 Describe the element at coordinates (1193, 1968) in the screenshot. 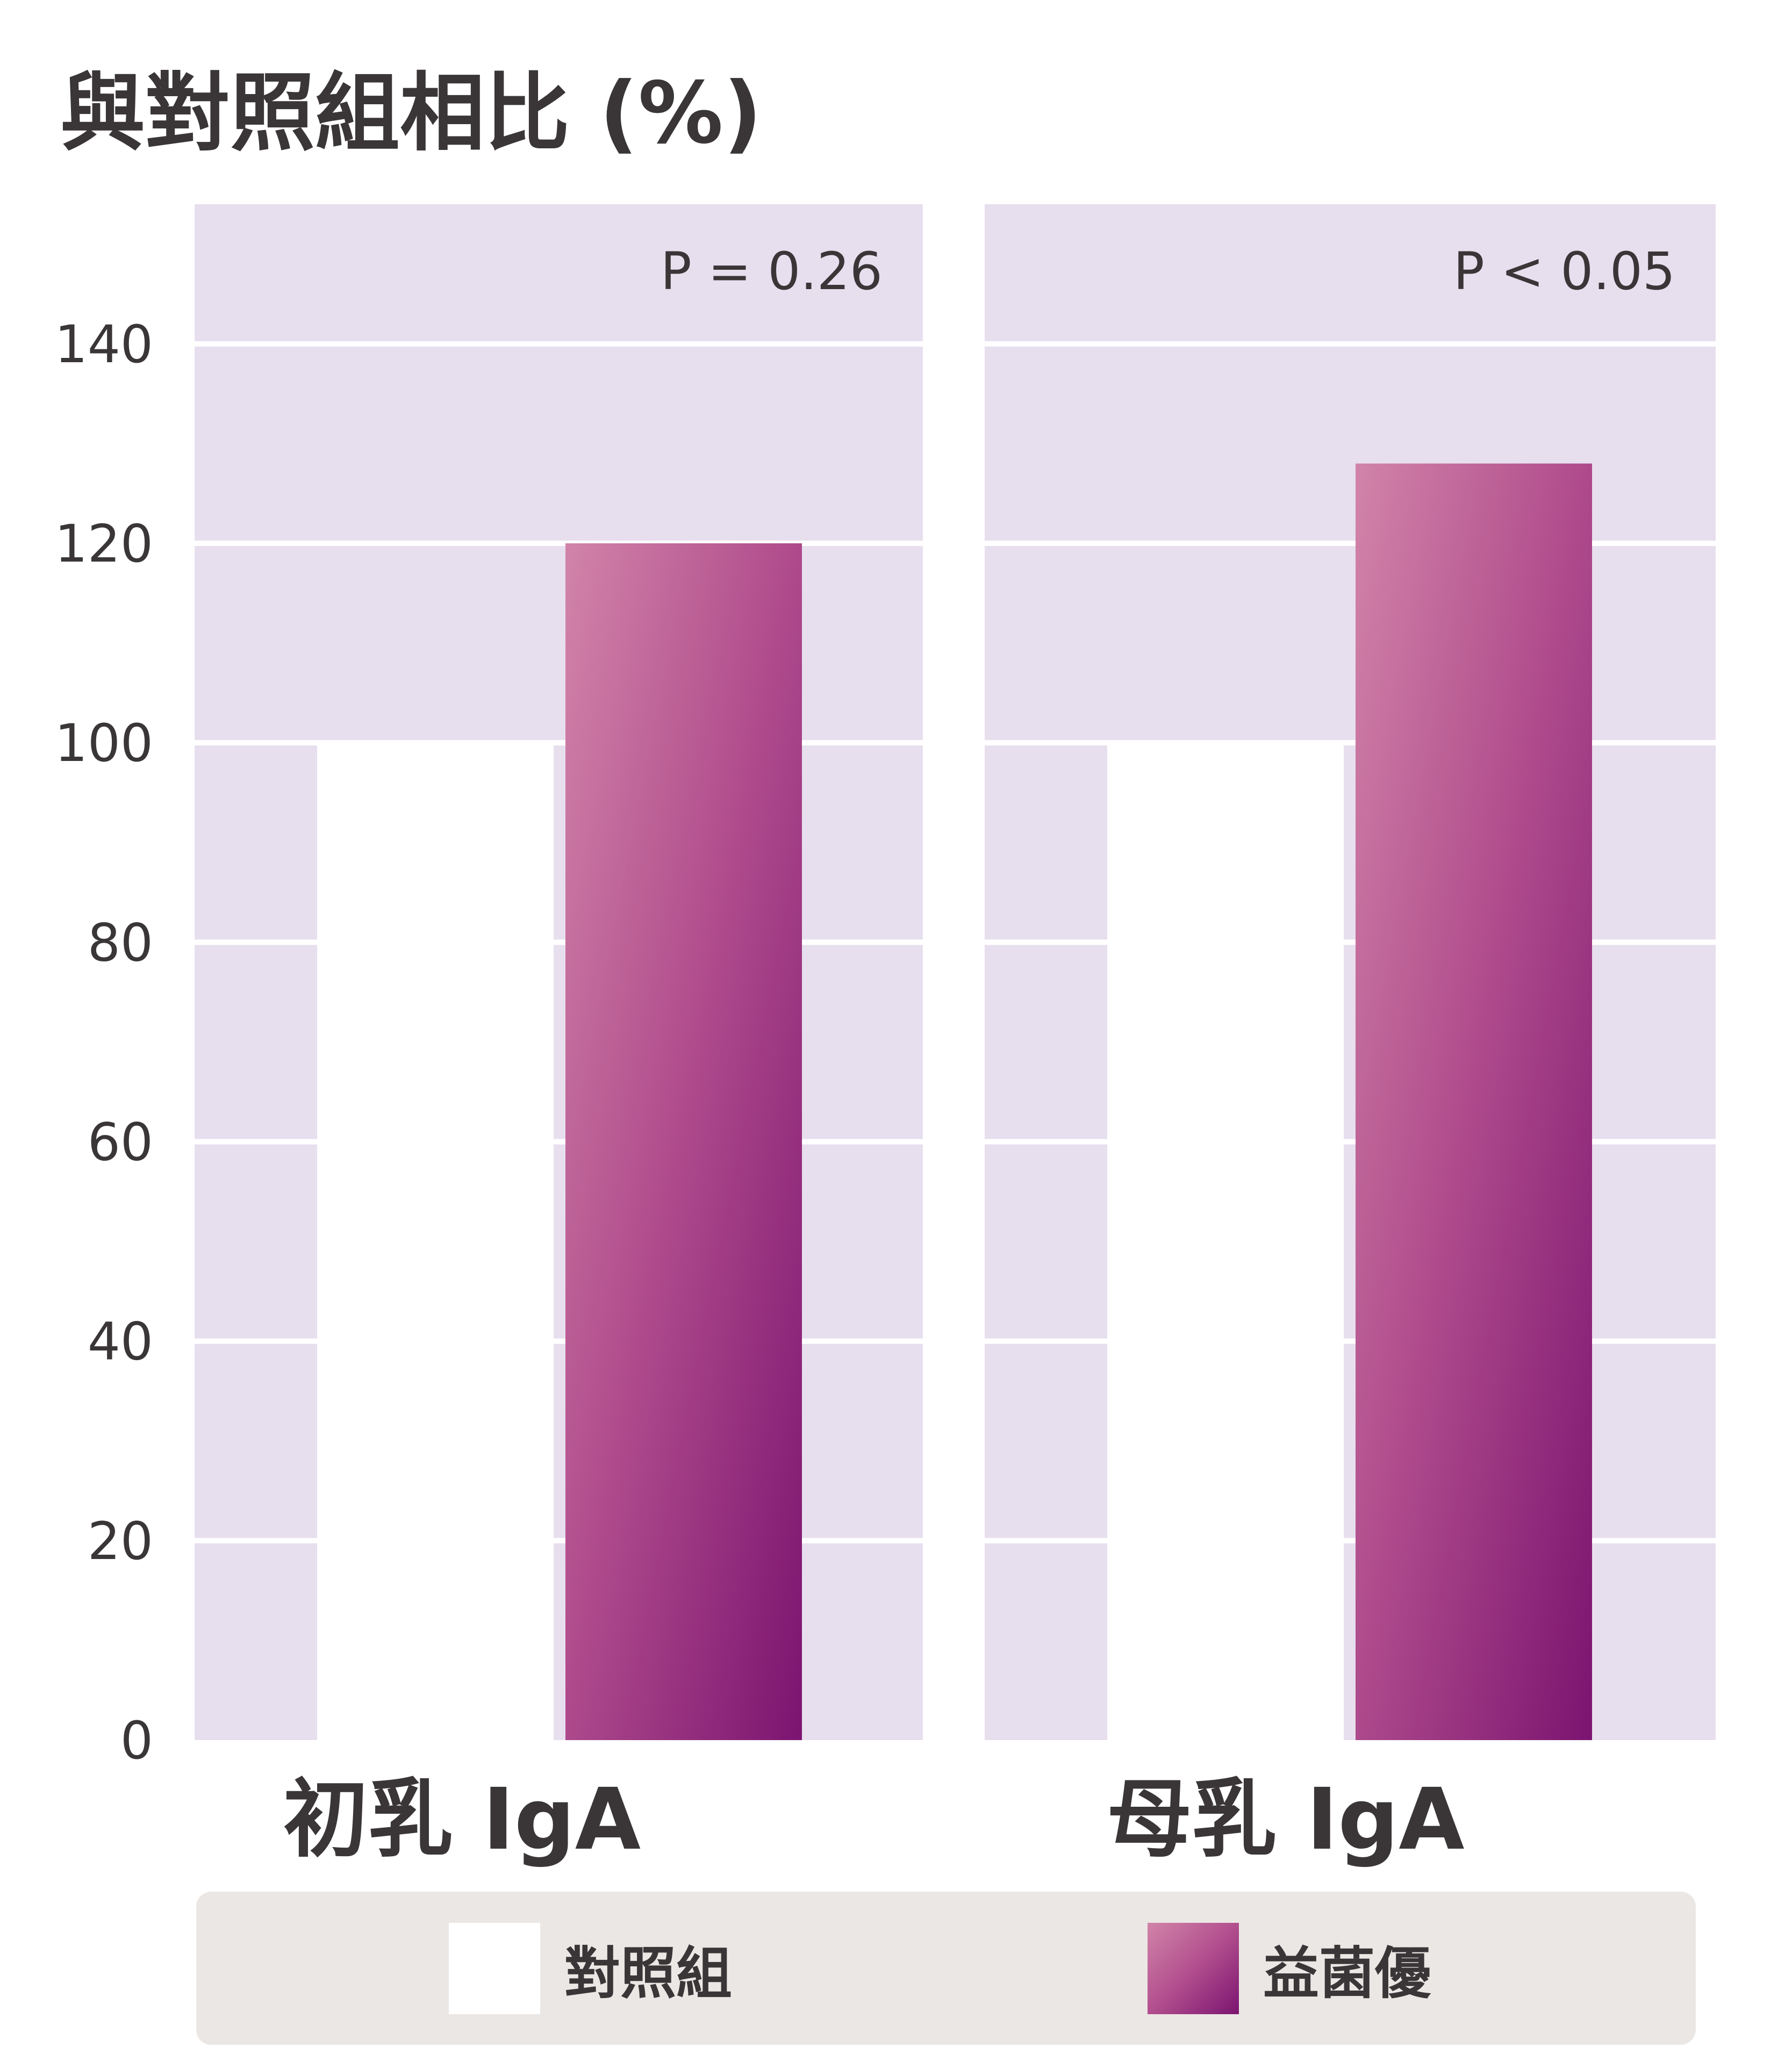

I see `legend-swatch-probiotic` at that location.